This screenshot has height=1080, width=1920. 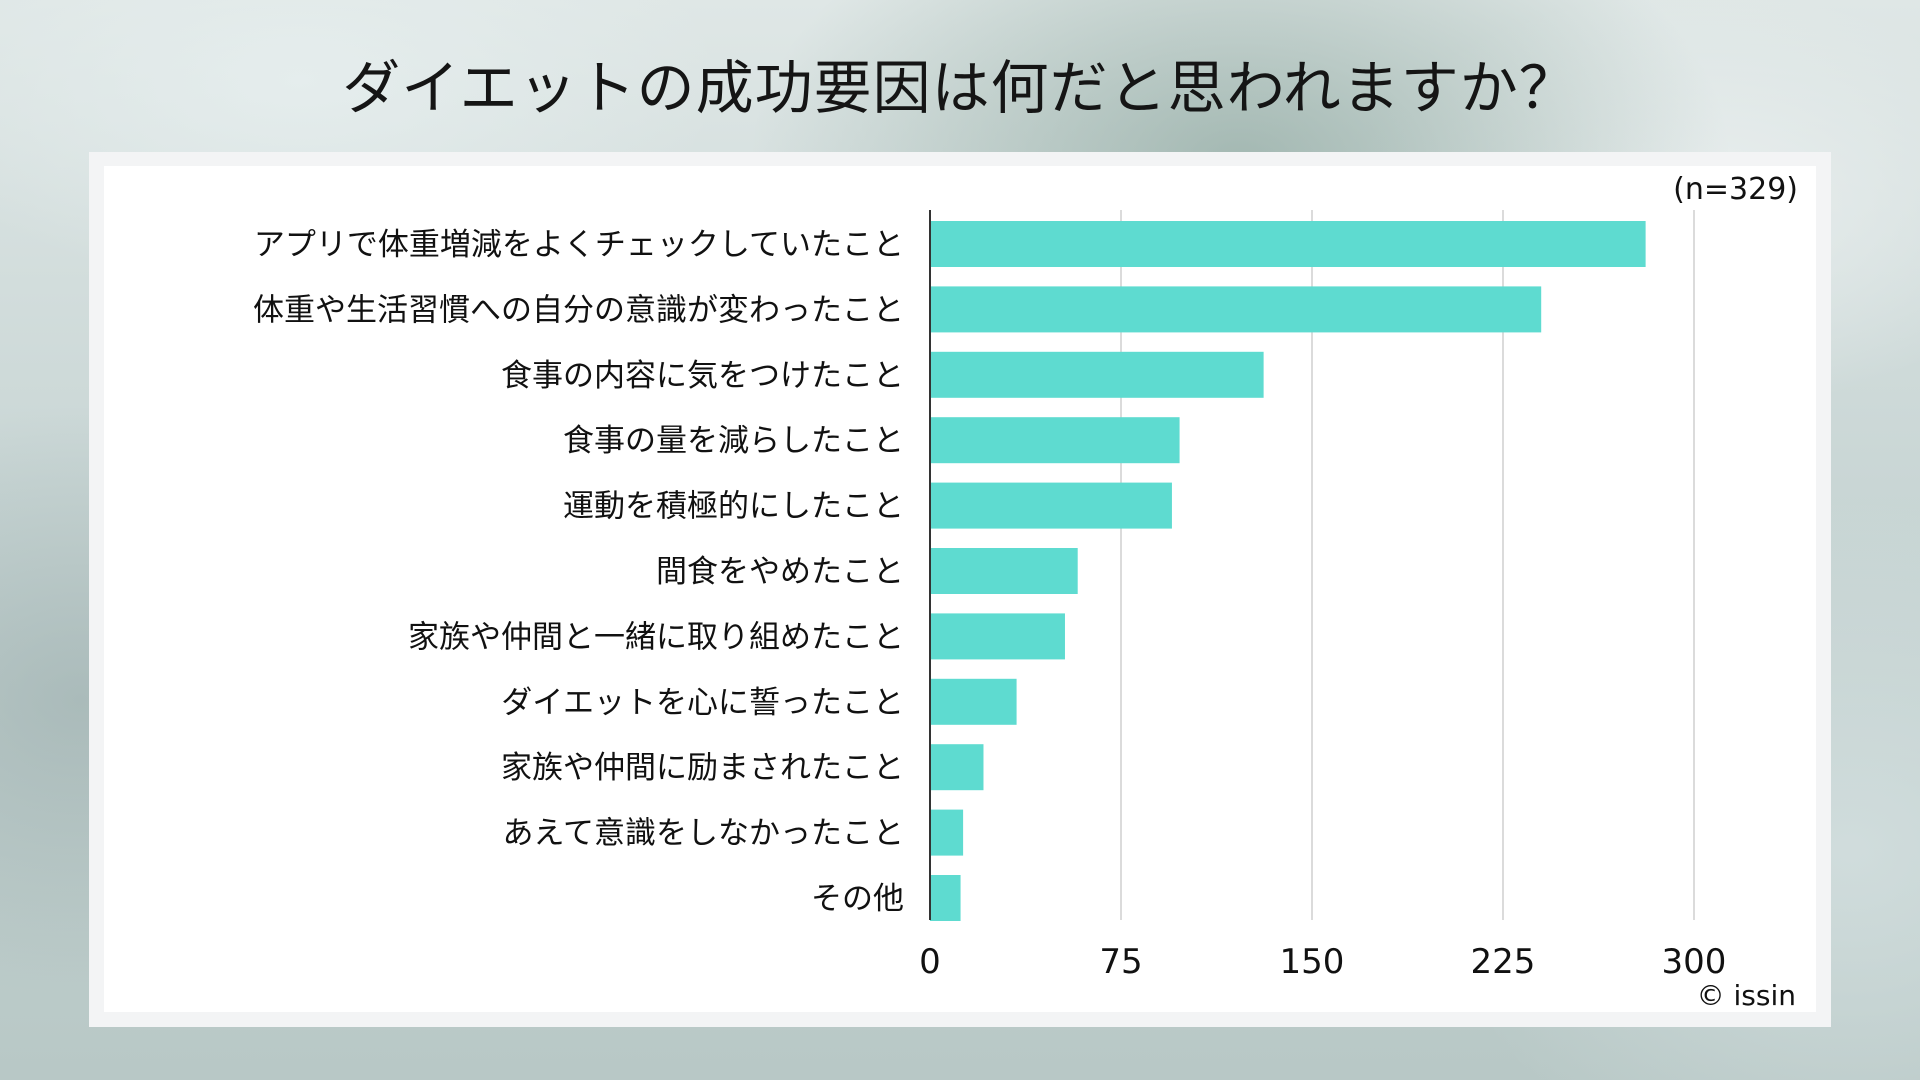 I want to click on chart-title: ダイエットの成功要因は何だと思われますか？, so click(x=960, y=88).